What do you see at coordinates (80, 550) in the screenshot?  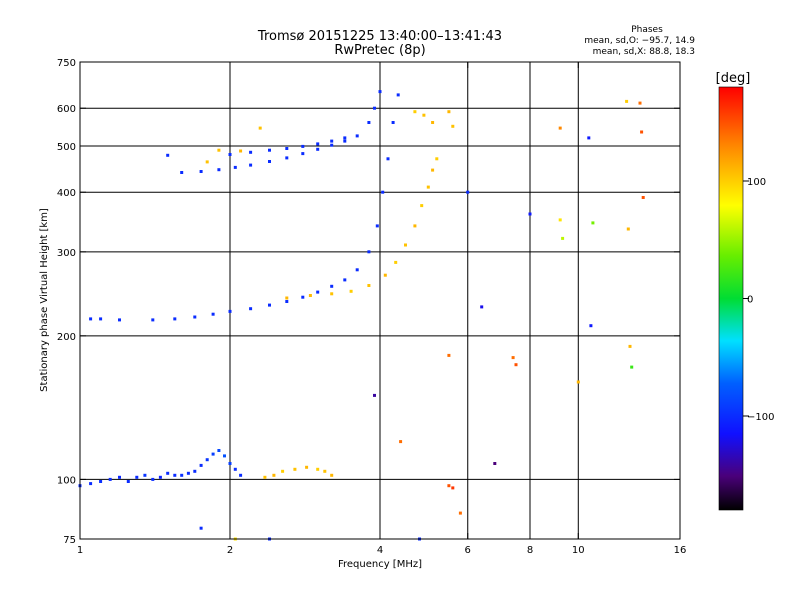 I see `x-tick-label: 1` at bounding box center [80, 550].